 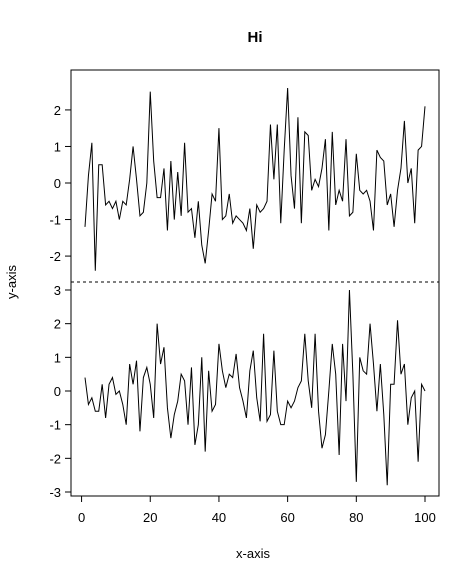 I want to click on x-tick-label: 40, so click(x=219, y=517).